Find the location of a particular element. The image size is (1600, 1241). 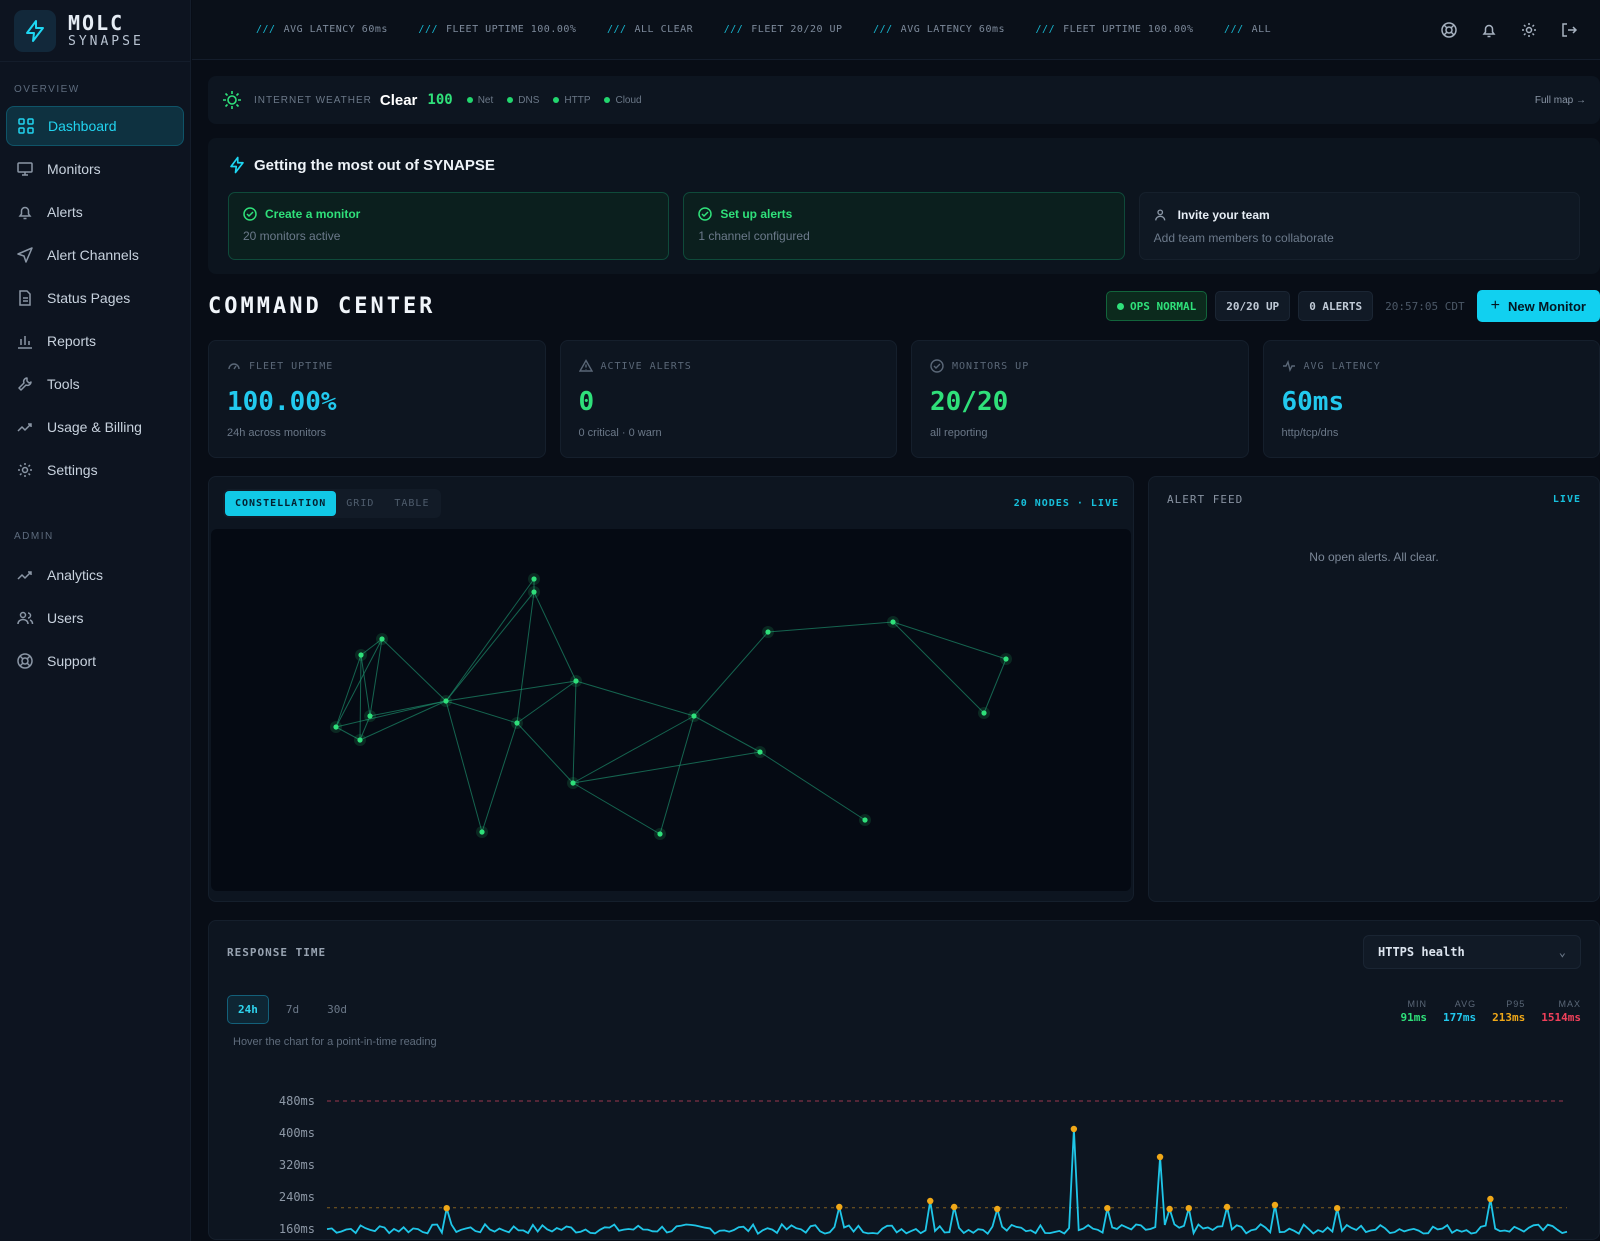

sidebar-item-label: Settings is located at coordinates (72, 470).